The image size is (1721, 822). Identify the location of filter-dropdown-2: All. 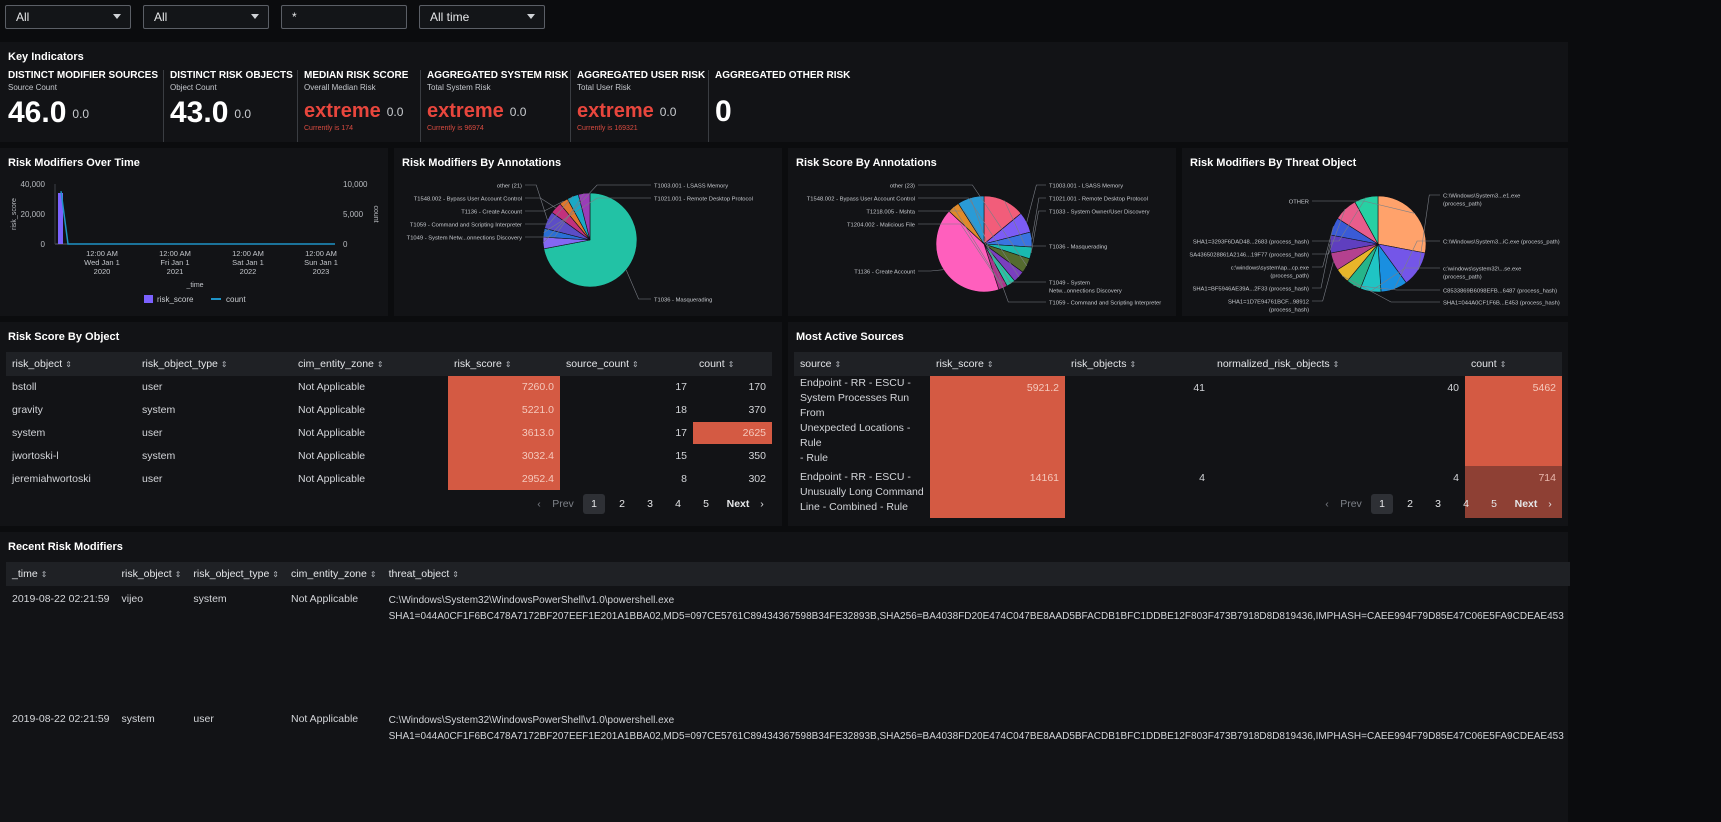
(206, 17).